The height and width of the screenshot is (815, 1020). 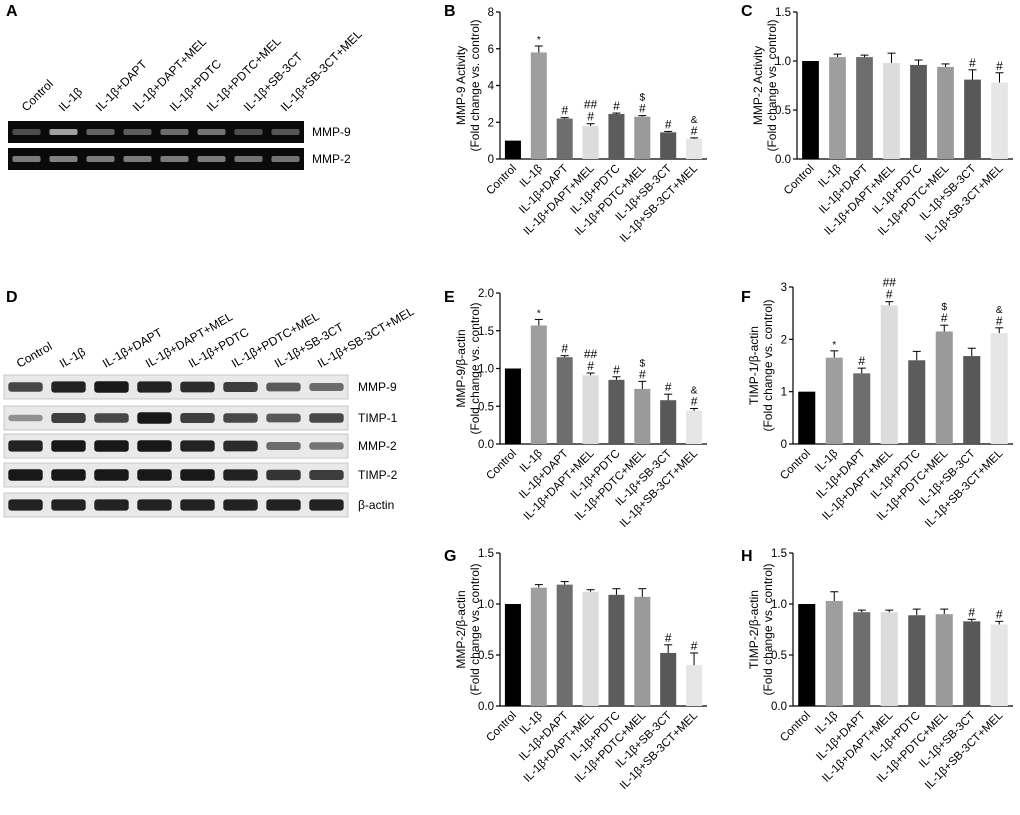 I want to click on blot-row-label: TIMP-2, so click(x=378, y=475).